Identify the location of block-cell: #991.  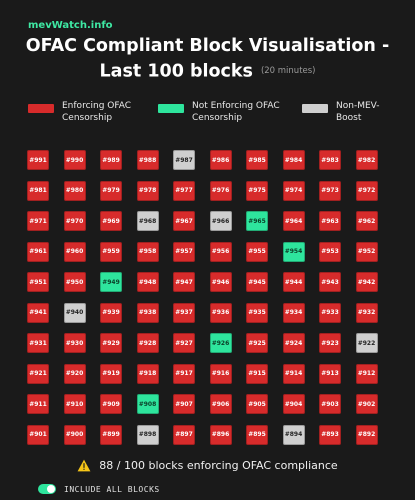
(38, 160).